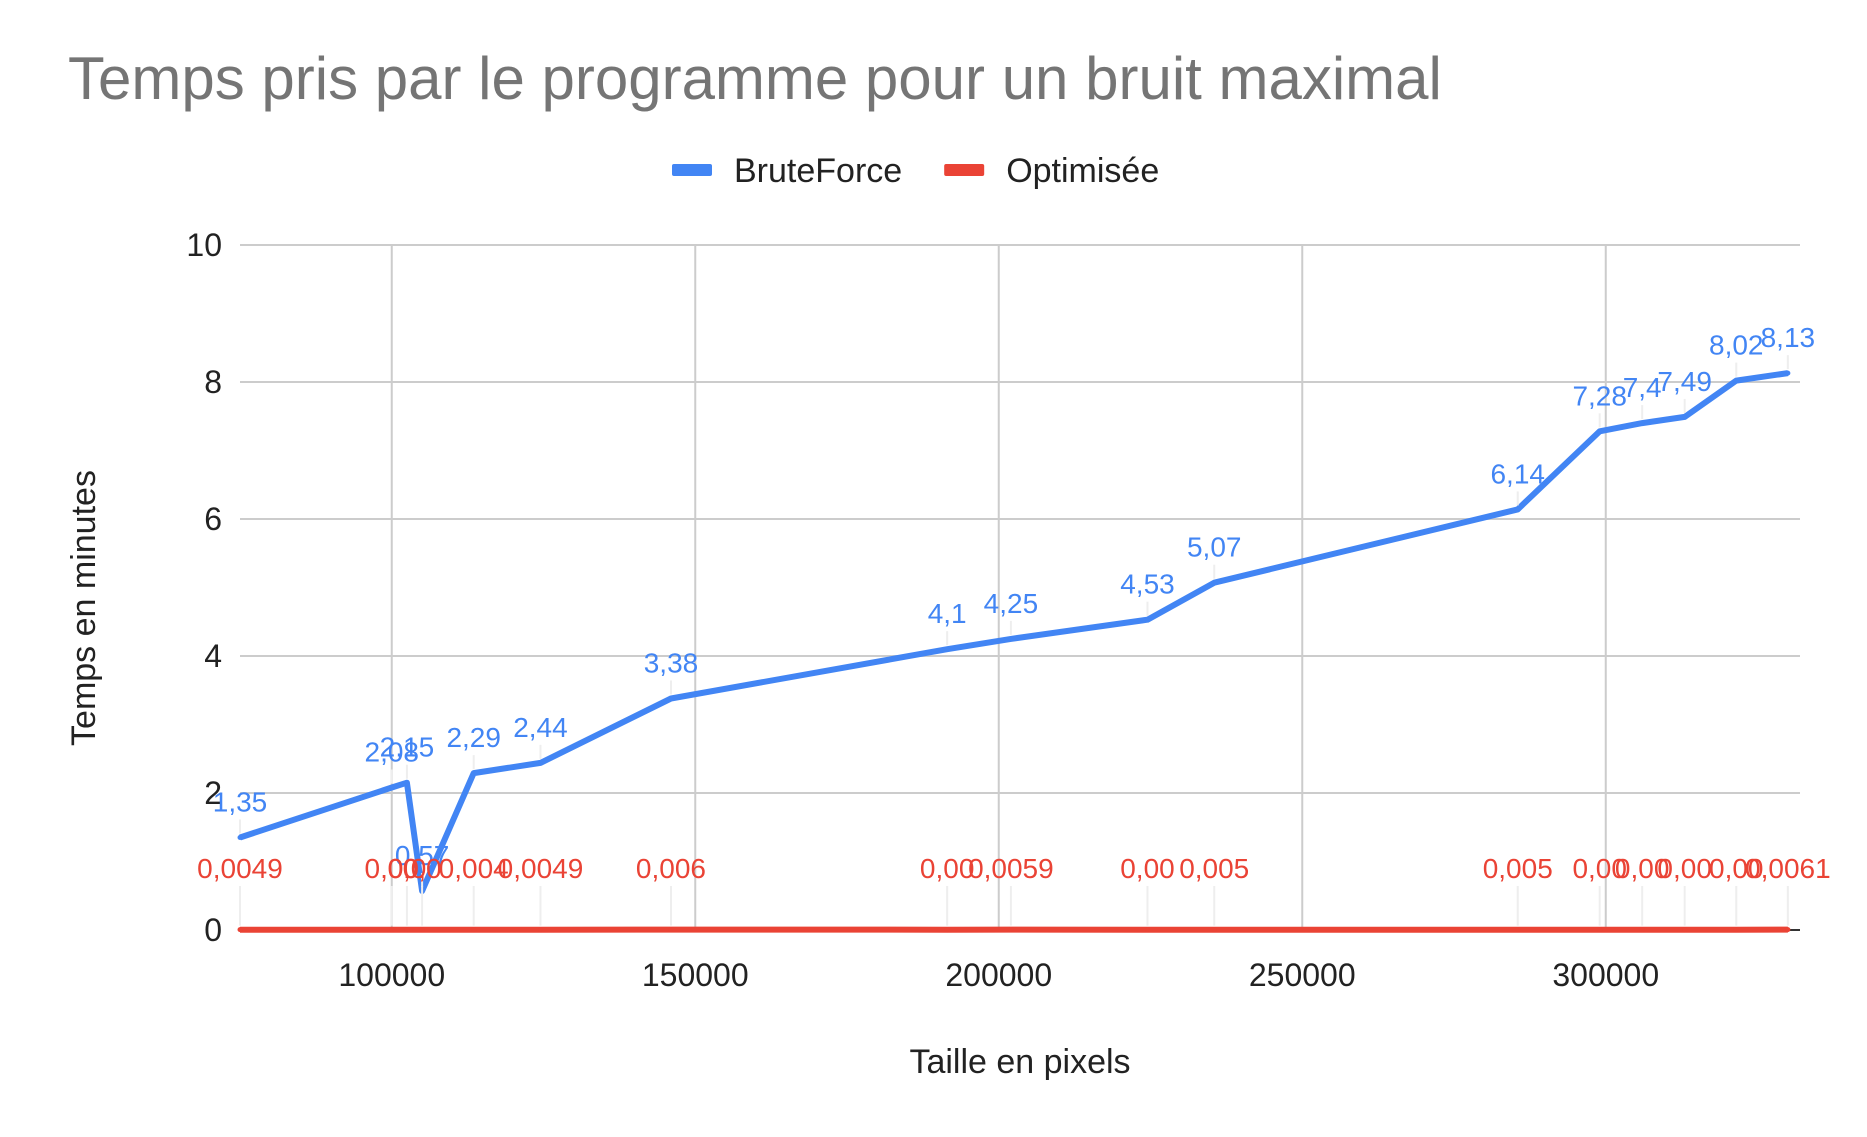 The height and width of the screenshot is (1137, 1867). I want to click on data-label: 7,49, so click(1684, 381).